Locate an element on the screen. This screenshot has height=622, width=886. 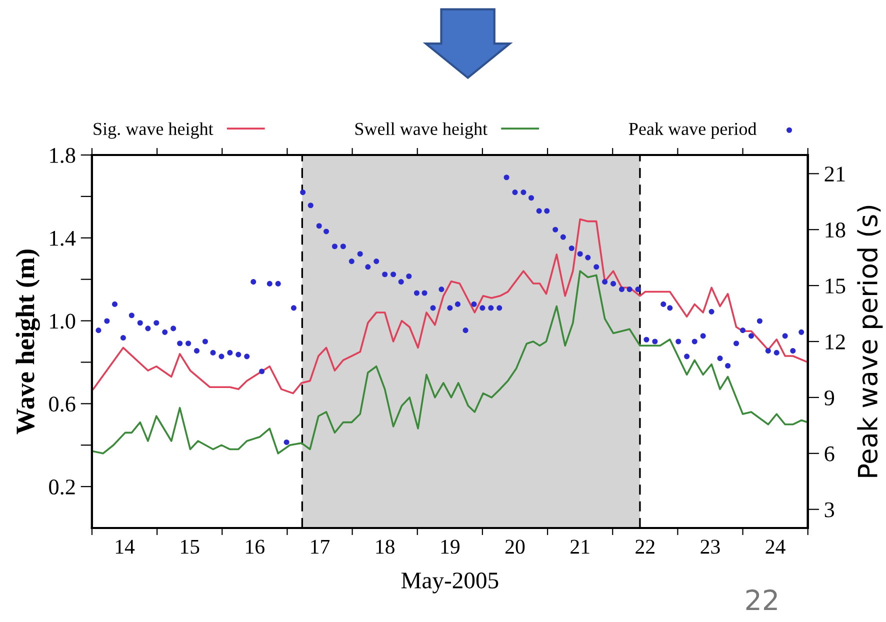
y2-tick-label: 12 is located at coordinates (835, 342).